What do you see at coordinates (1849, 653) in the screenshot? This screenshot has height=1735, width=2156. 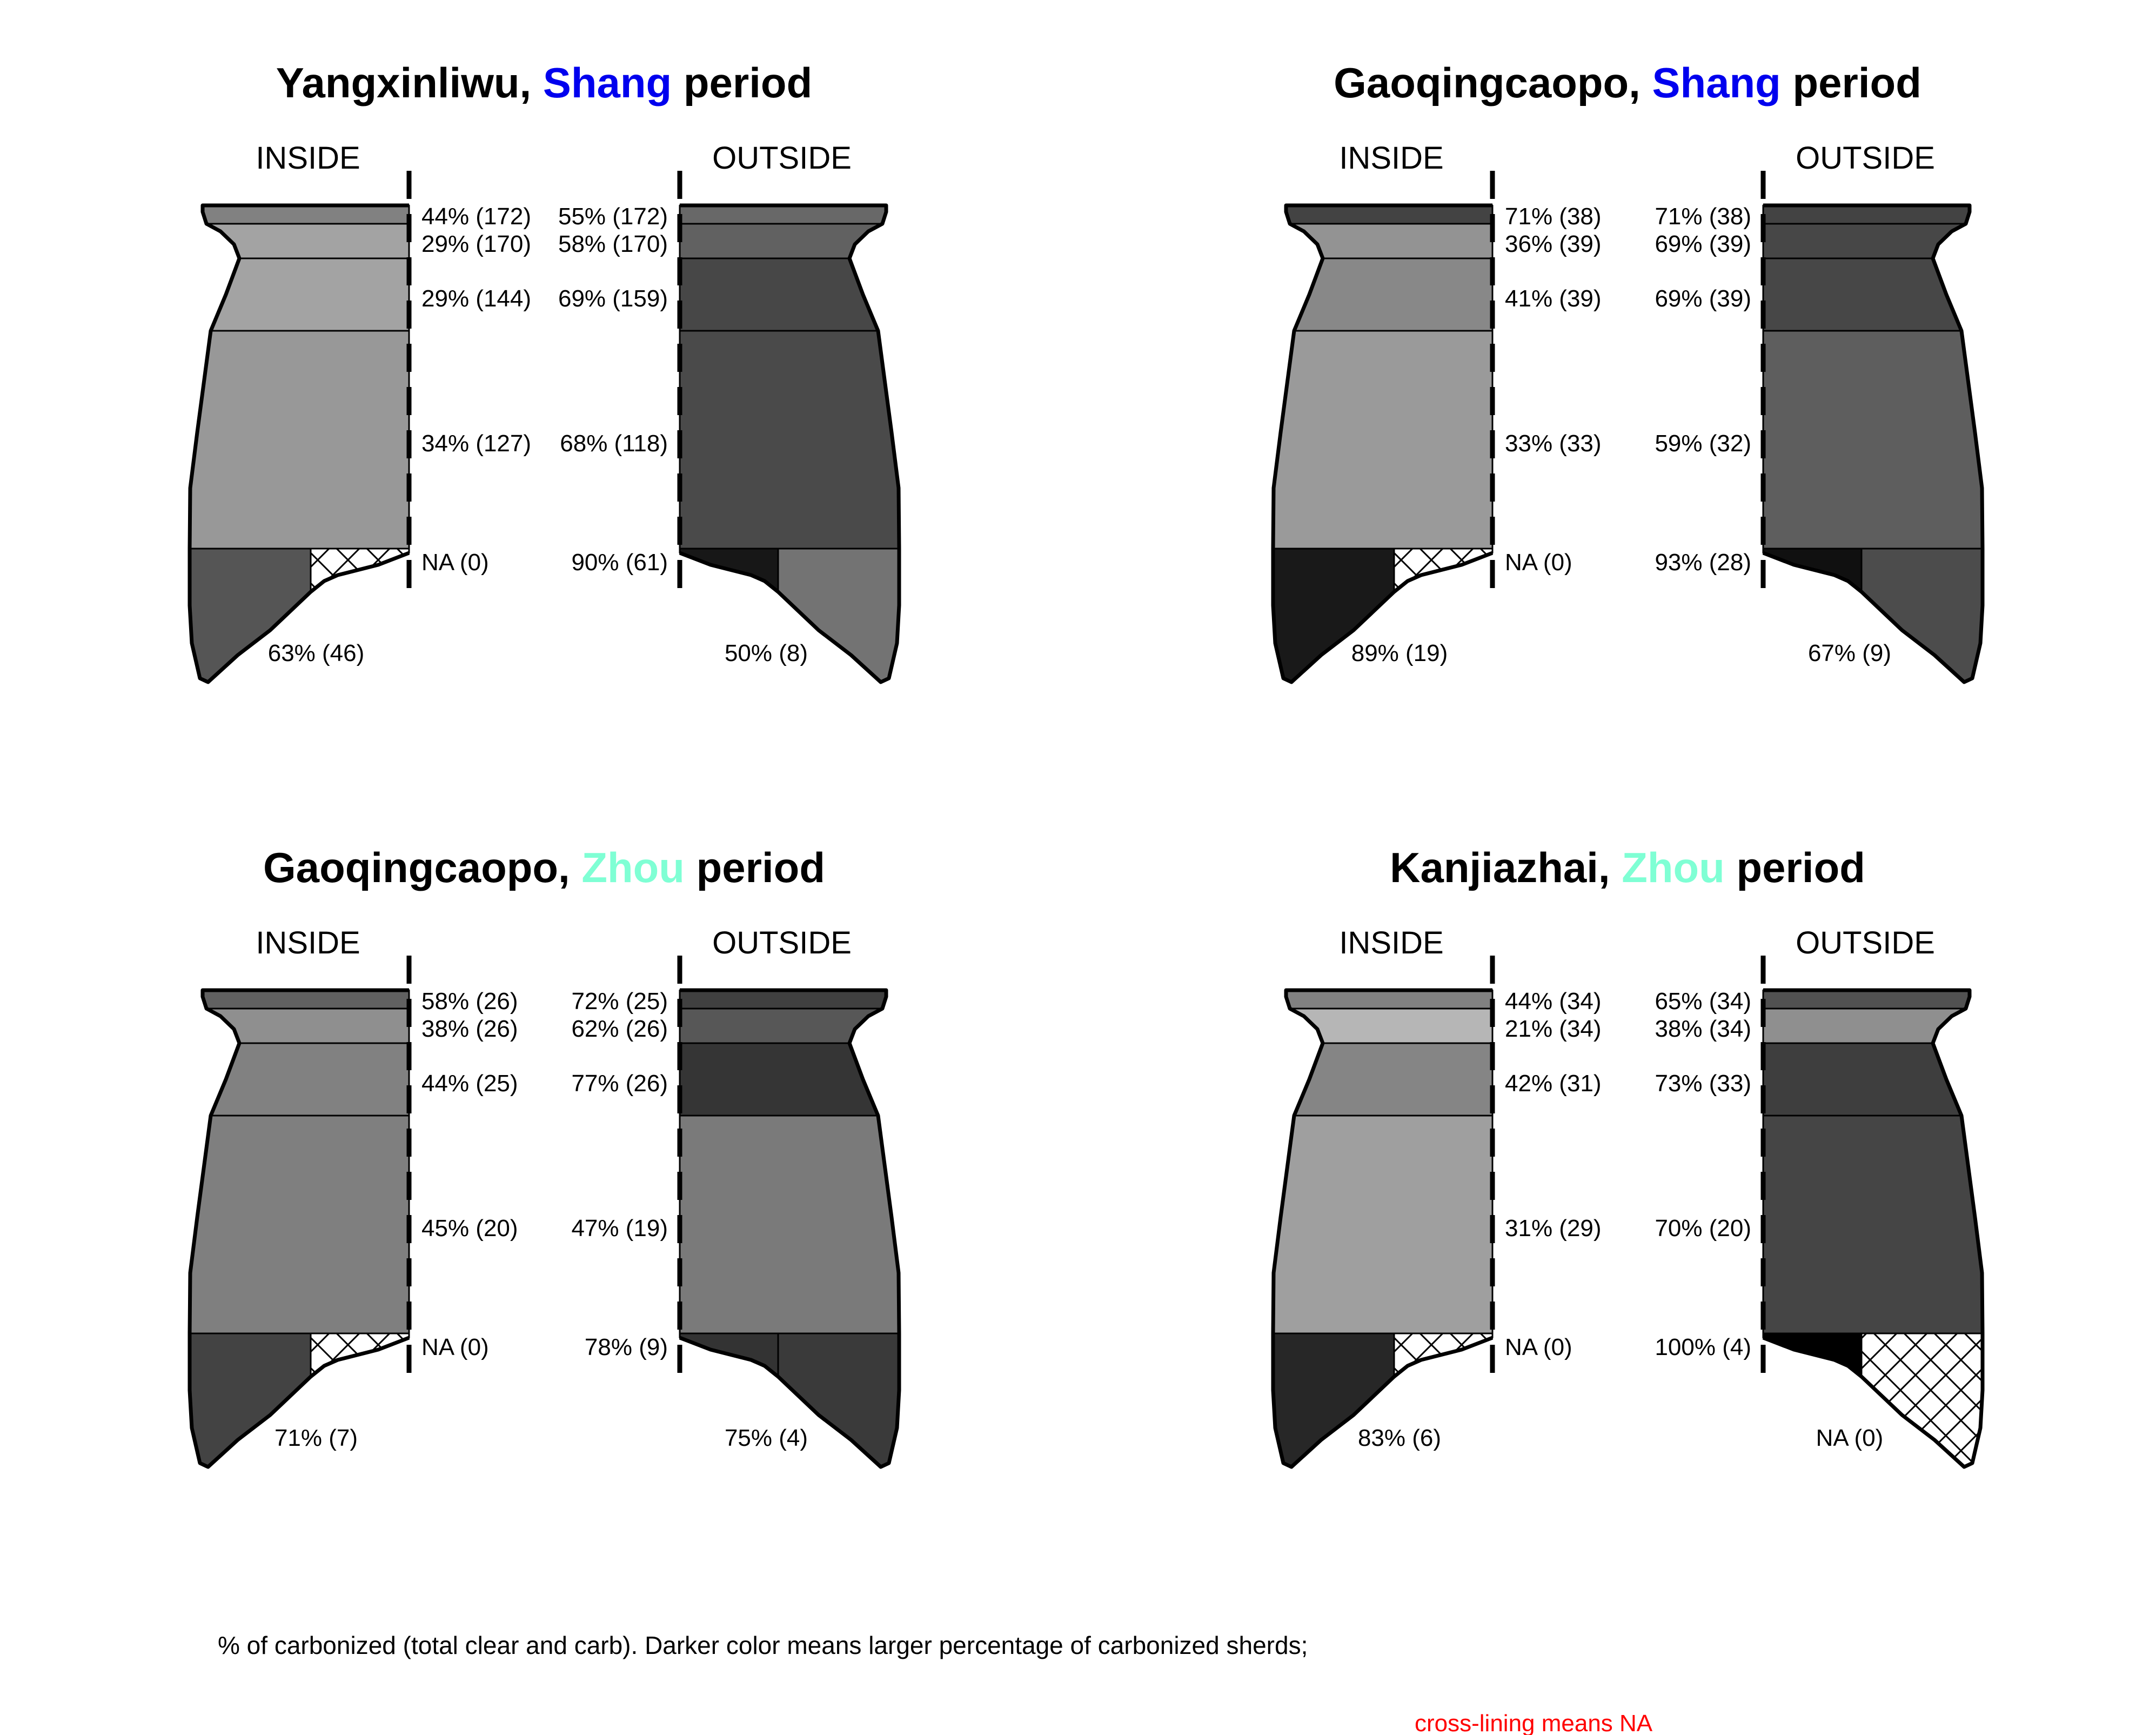 I see `outside-label-base-foot: 67% (9)` at bounding box center [1849, 653].